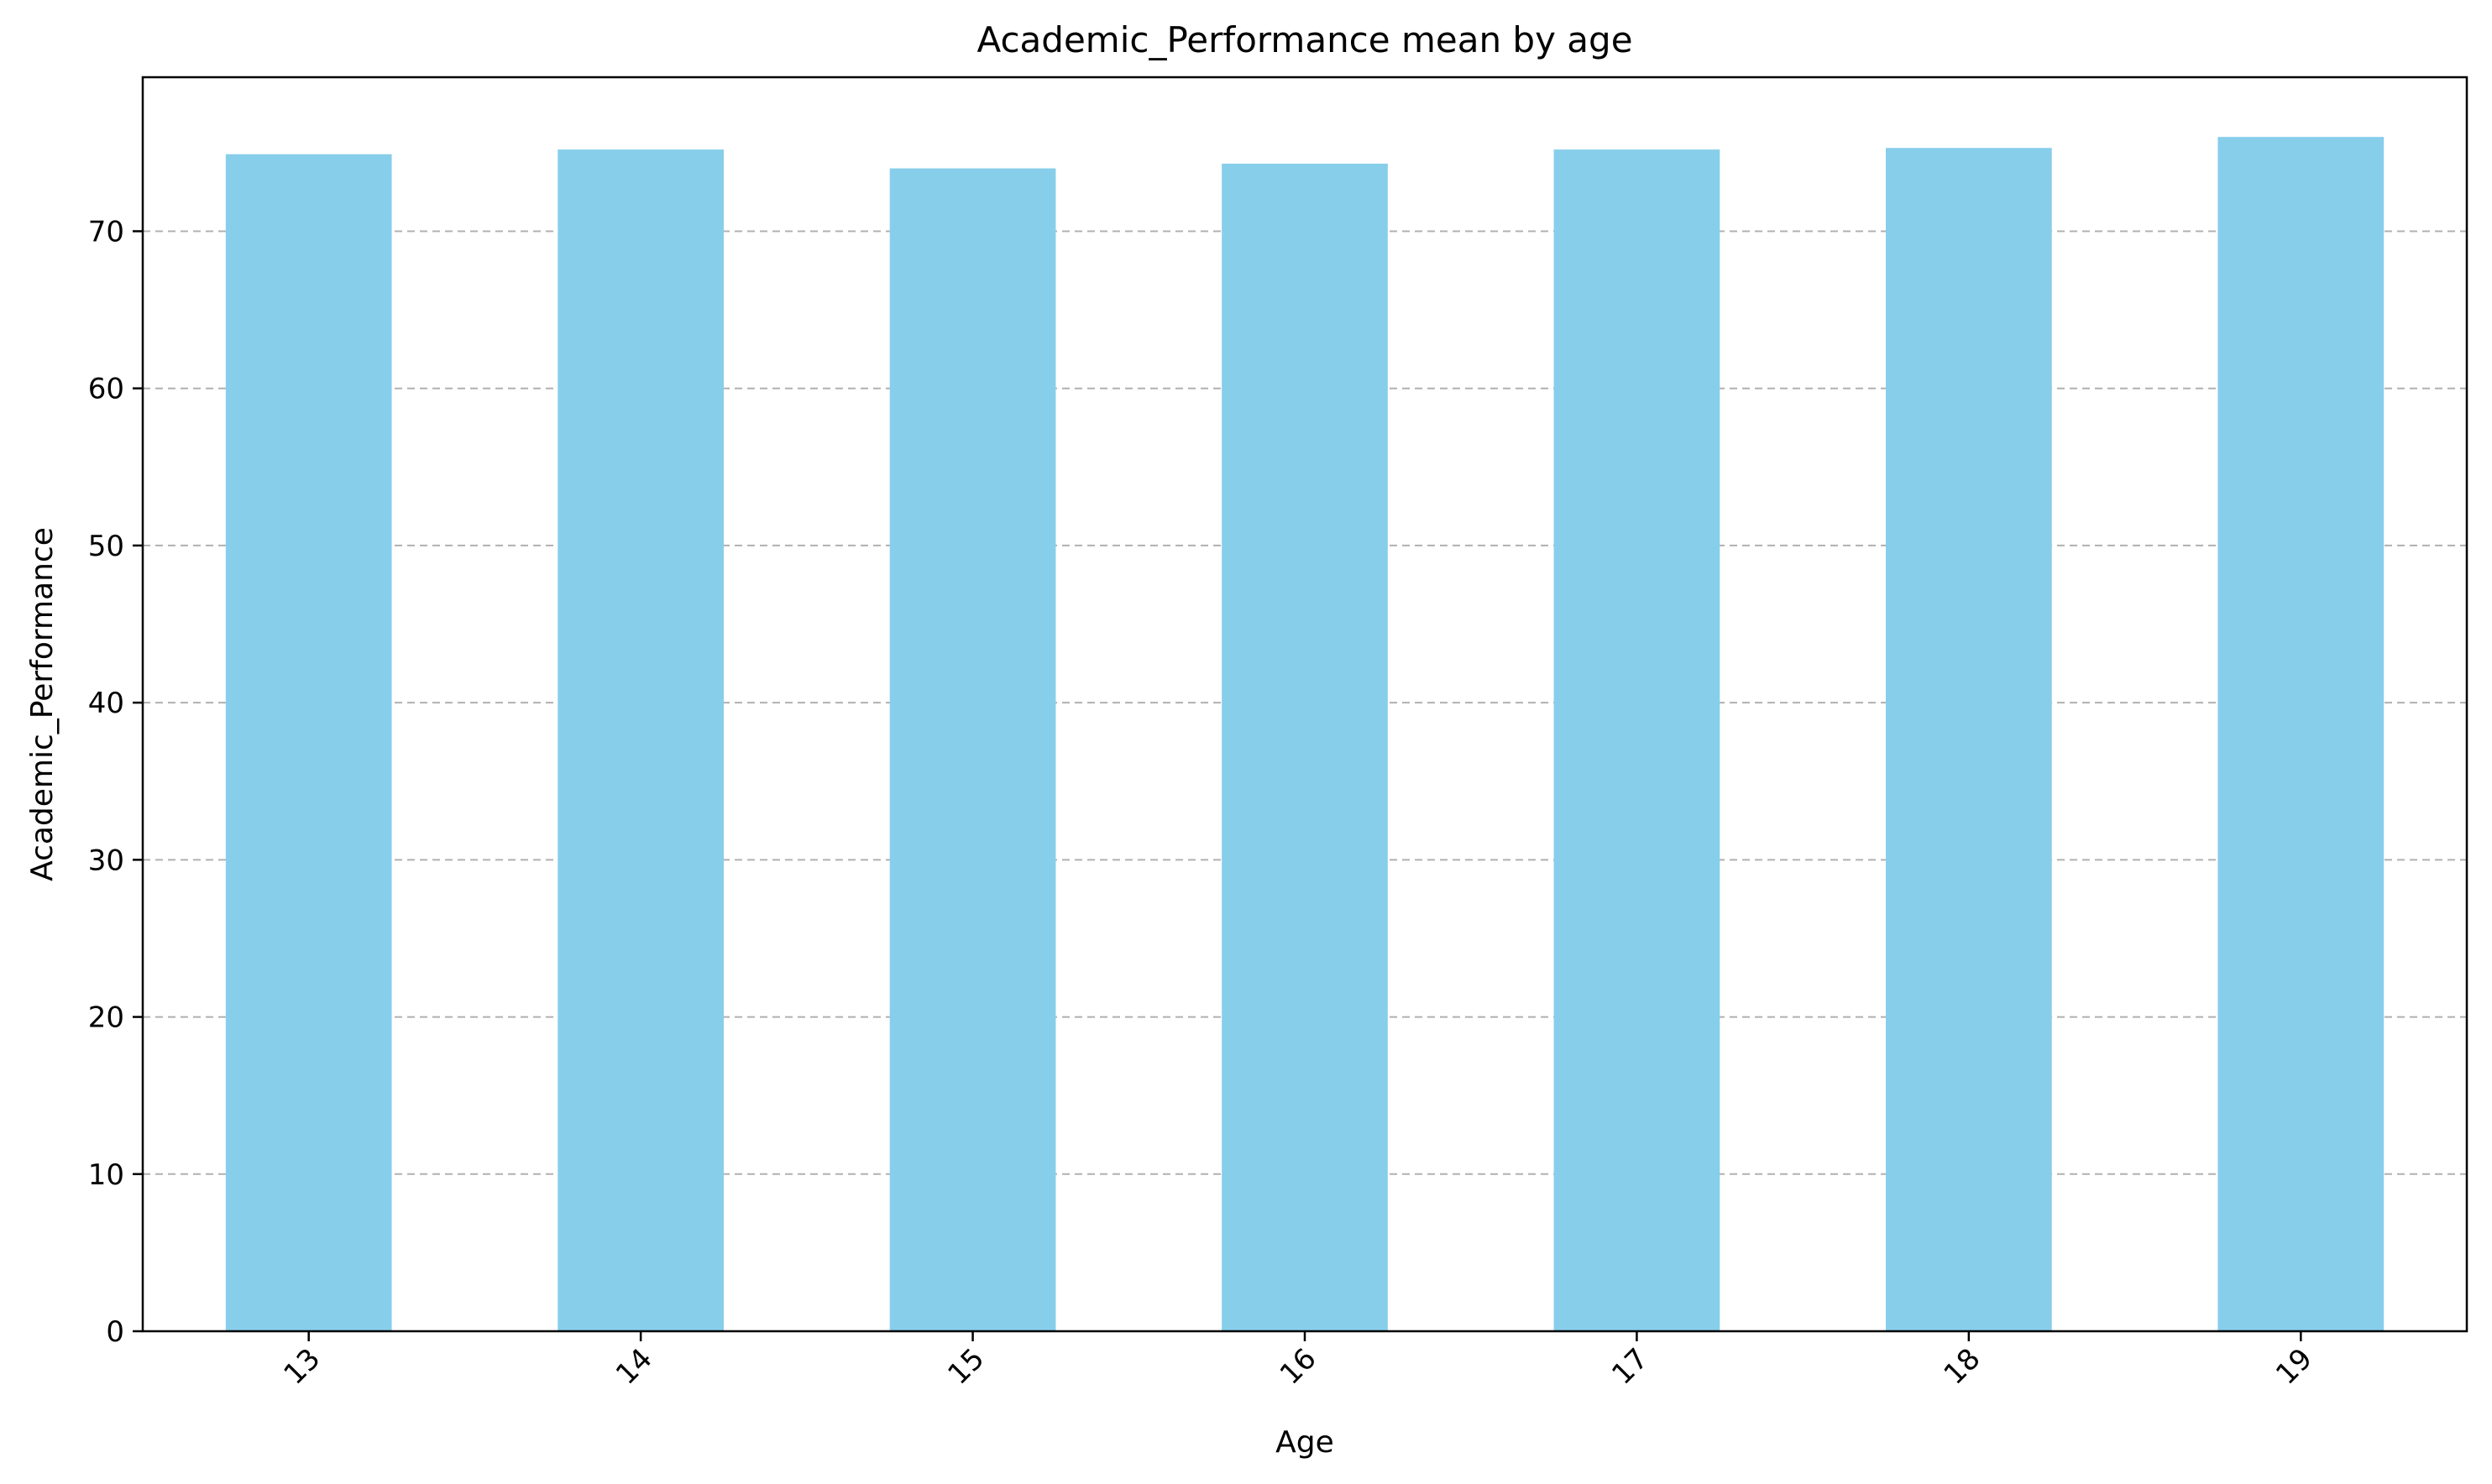 Image resolution: width=2492 pixels, height=1484 pixels. Describe the element at coordinates (634, 1367) in the screenshot. I see `x-tick-label: 14` at that location.